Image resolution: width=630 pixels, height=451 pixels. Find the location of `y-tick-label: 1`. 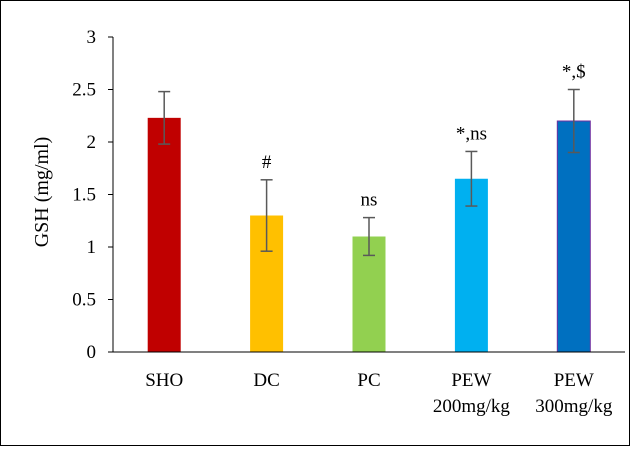

y-tick-label: 1 is located at coordinates (92, 247).